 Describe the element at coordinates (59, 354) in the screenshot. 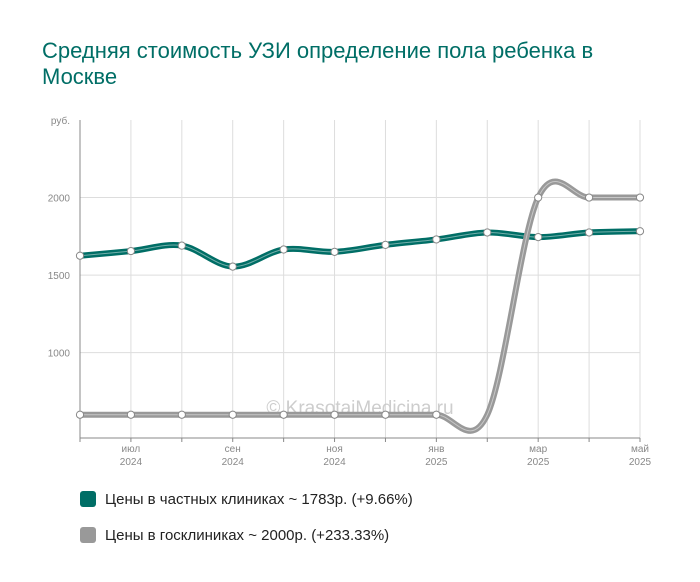

I see `y-tick-label: 1000` at that location.